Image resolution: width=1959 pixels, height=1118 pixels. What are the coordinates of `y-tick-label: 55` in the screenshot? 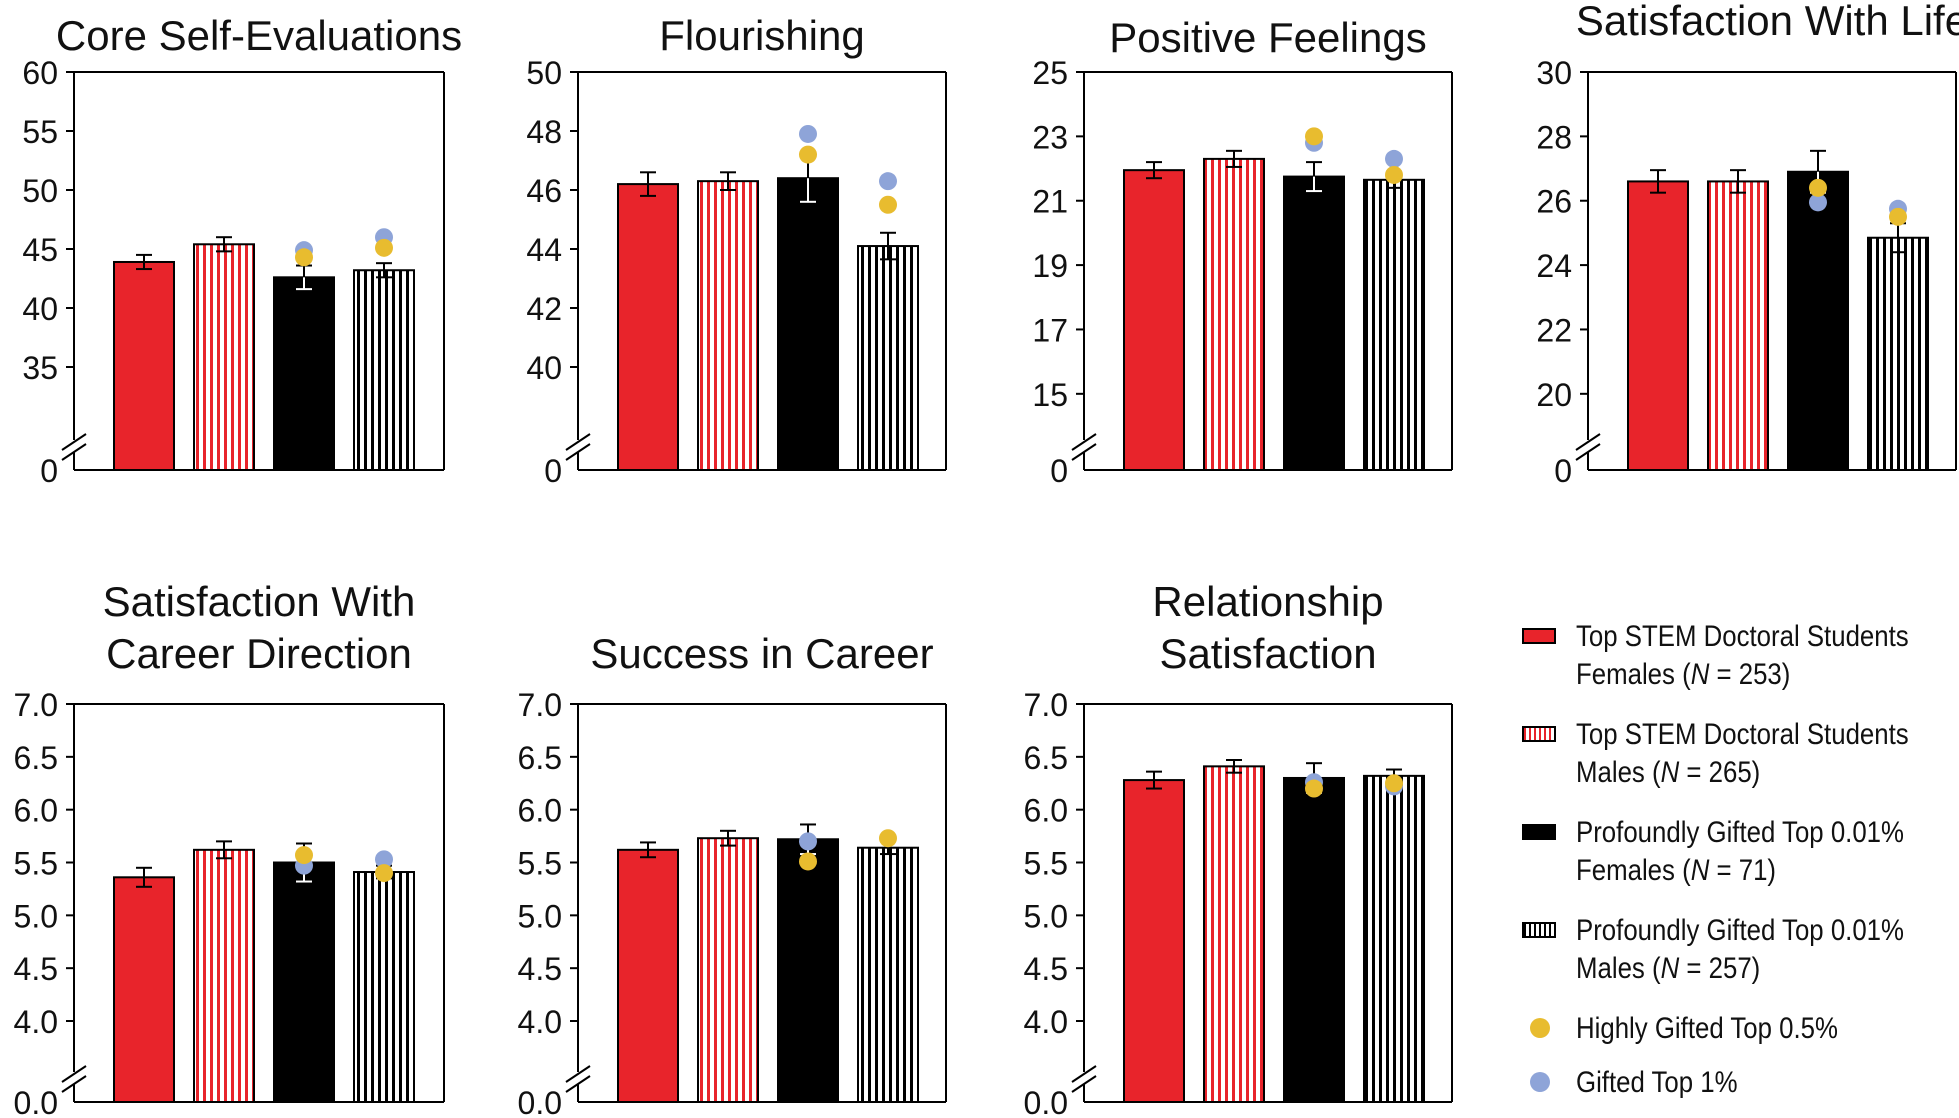 It's located at (40, 132).